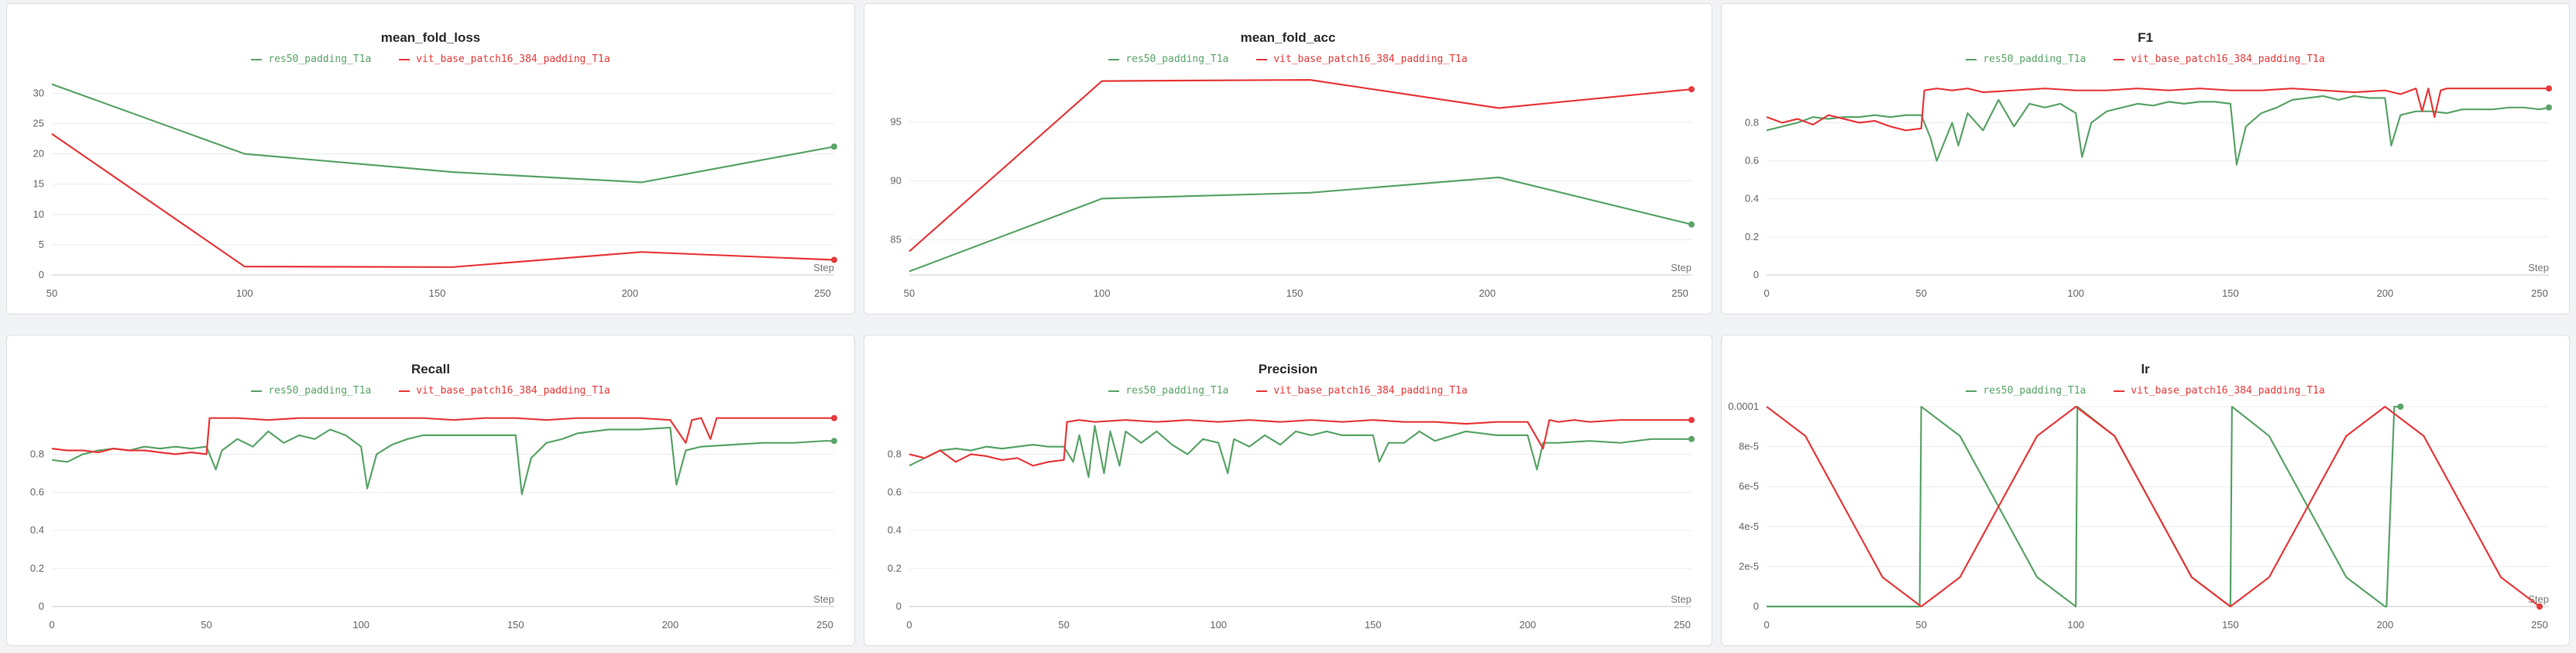 Image resolution: width=2576 pixels, height=653 pixels. Describe the element at coordinates (38, 184) in the screenshot. I see `y-tick-label: 15` at that location.